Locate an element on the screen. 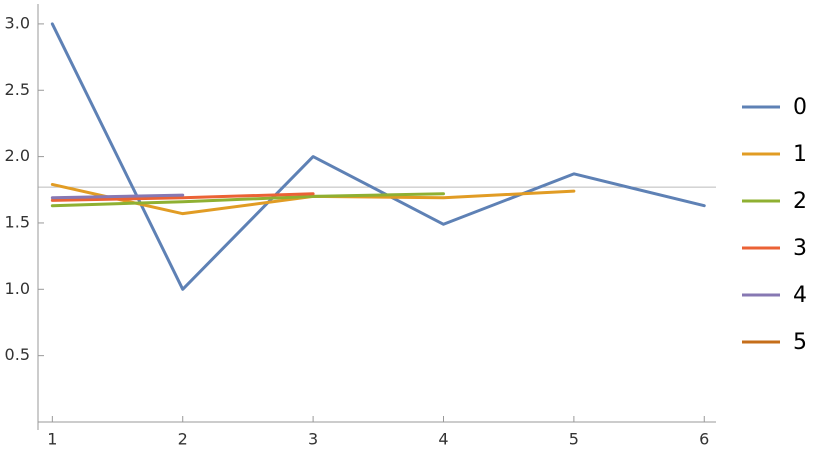 This screenshot has height=454, width=820. legend-label: 0 is located at coordinates (800, 107).